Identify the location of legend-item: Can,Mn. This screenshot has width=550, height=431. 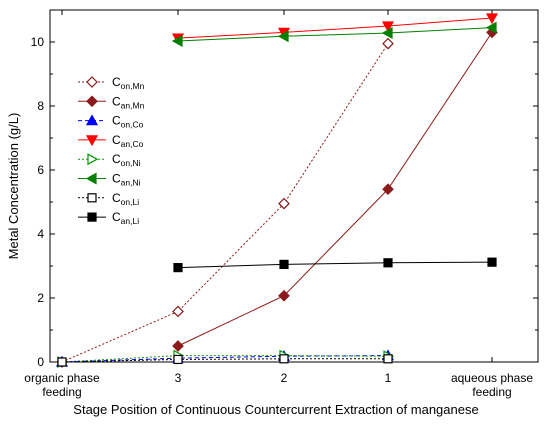
(111, 102).